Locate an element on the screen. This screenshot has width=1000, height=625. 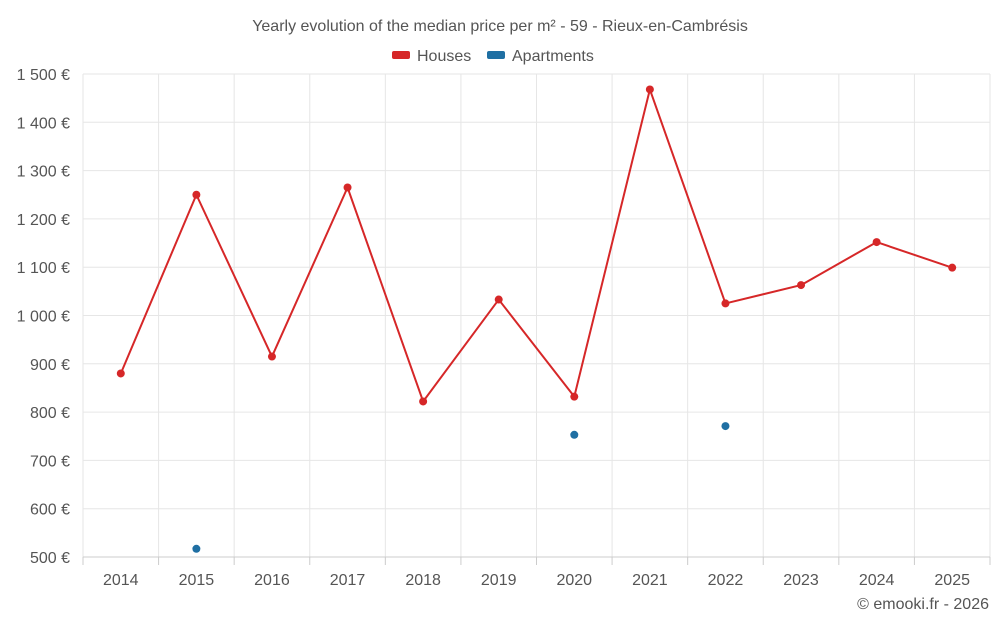
y-tick-label: 700 € is located at coordinates (50, 461).